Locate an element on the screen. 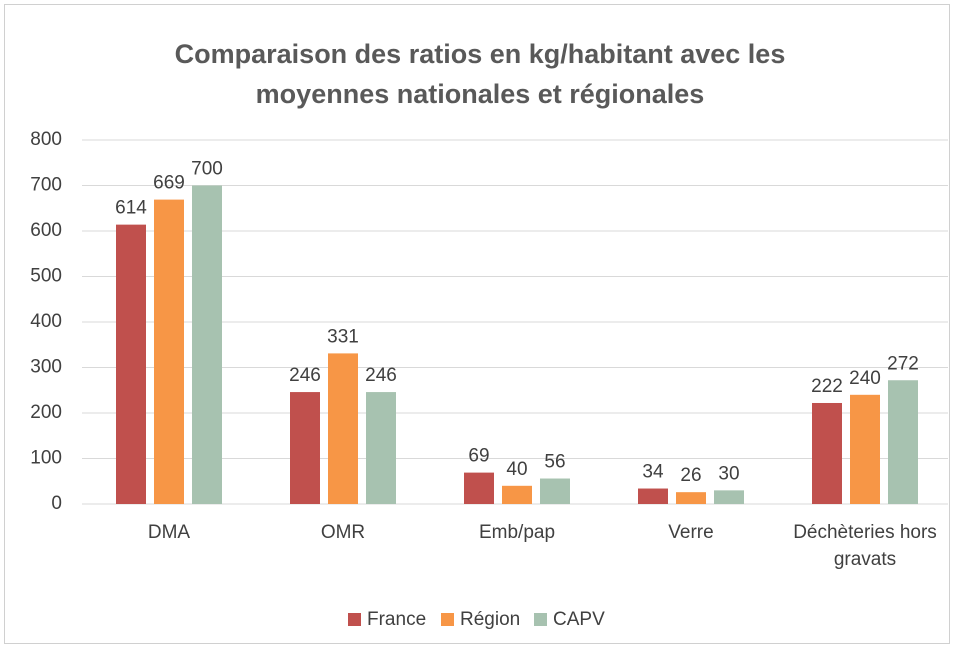 The image size is (955, 648). y-tick-label: 700 is located at coordinates (46, 185).